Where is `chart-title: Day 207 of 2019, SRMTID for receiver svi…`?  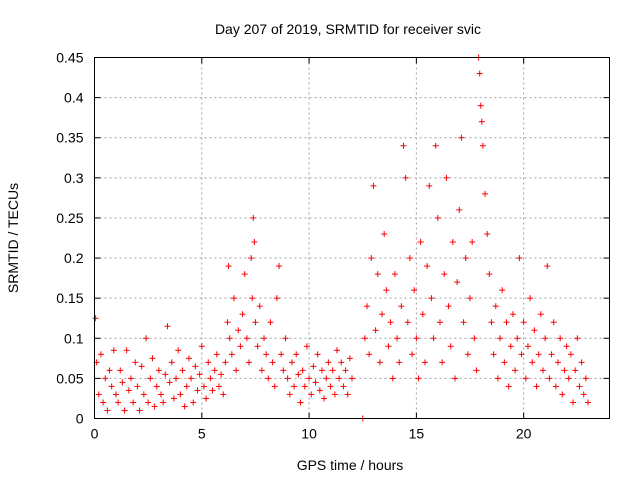
chart-title: Day 207 of 2019, SRMTID for receiver svi… is located at coordinates (348, 29).